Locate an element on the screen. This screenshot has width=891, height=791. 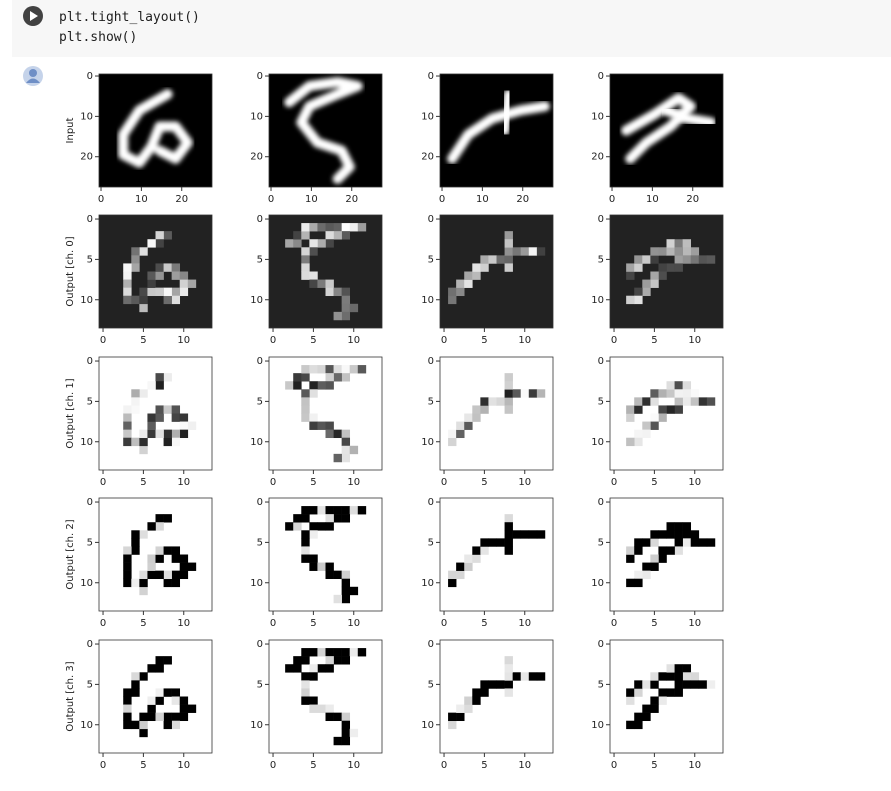
run-button is located at coordinates (33, 16).